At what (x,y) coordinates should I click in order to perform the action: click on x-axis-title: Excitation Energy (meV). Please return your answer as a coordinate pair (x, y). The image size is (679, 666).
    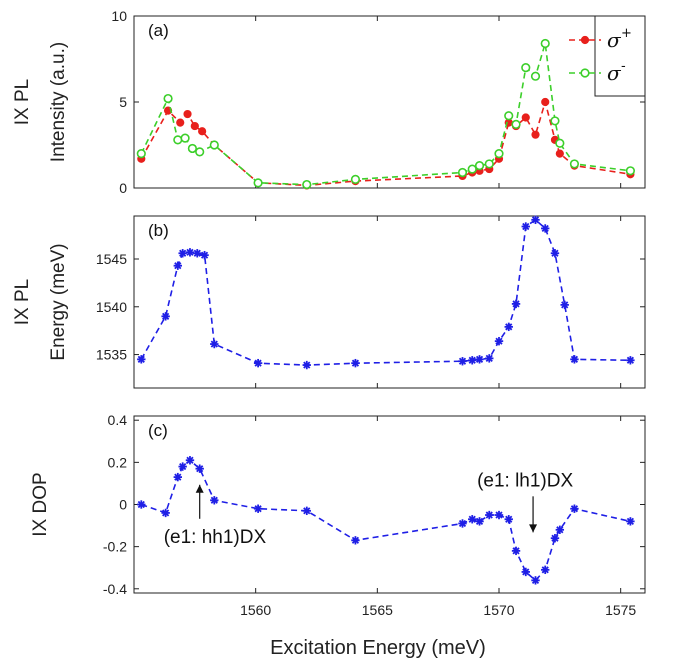
    Looking at the image, I should click on (378, 648).